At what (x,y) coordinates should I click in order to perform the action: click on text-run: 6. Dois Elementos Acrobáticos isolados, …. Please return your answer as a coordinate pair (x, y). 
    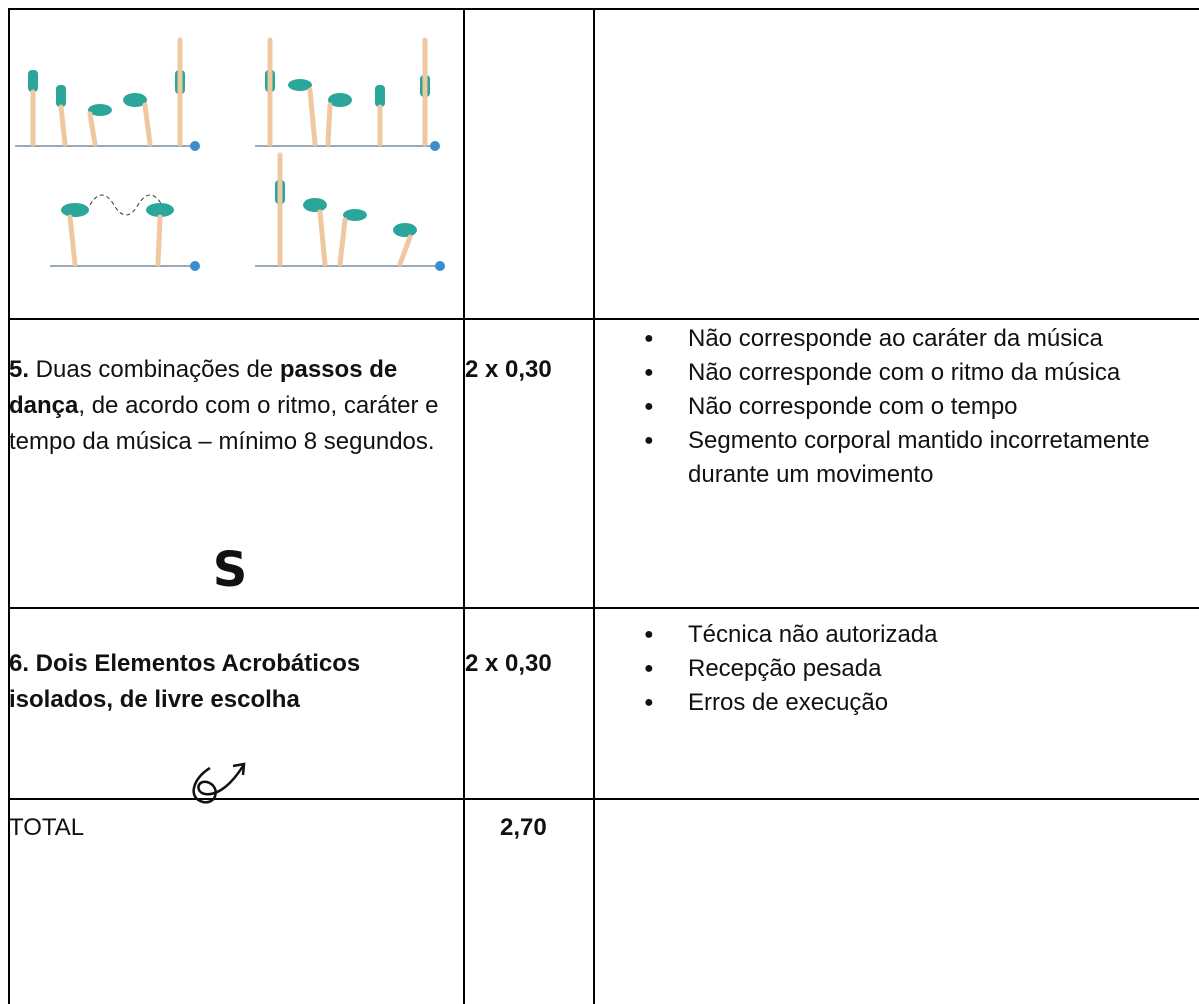
    Looking at the image, I should click on (185, 681).